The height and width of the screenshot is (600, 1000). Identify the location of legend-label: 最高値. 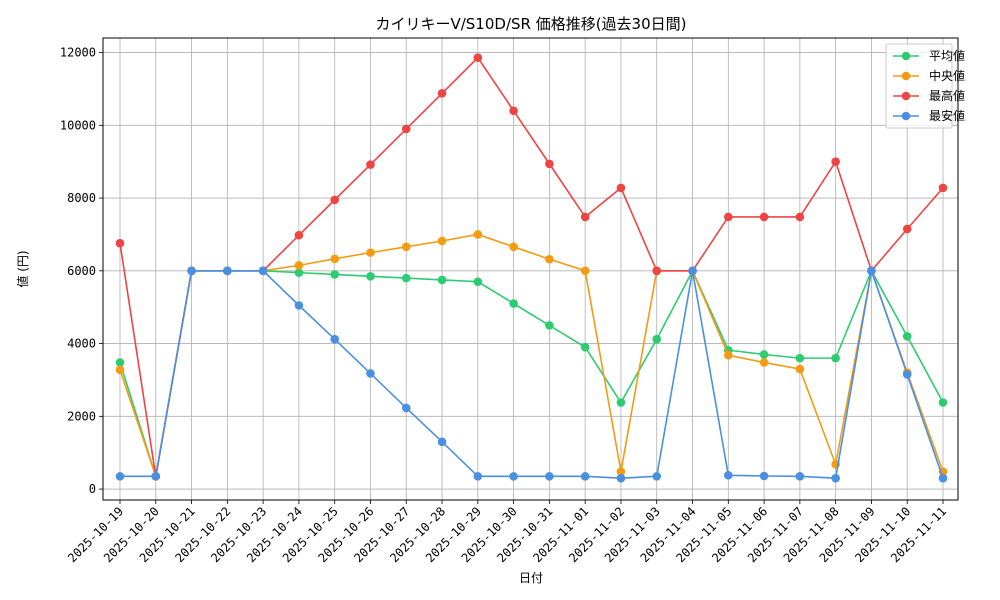
(947, 95).